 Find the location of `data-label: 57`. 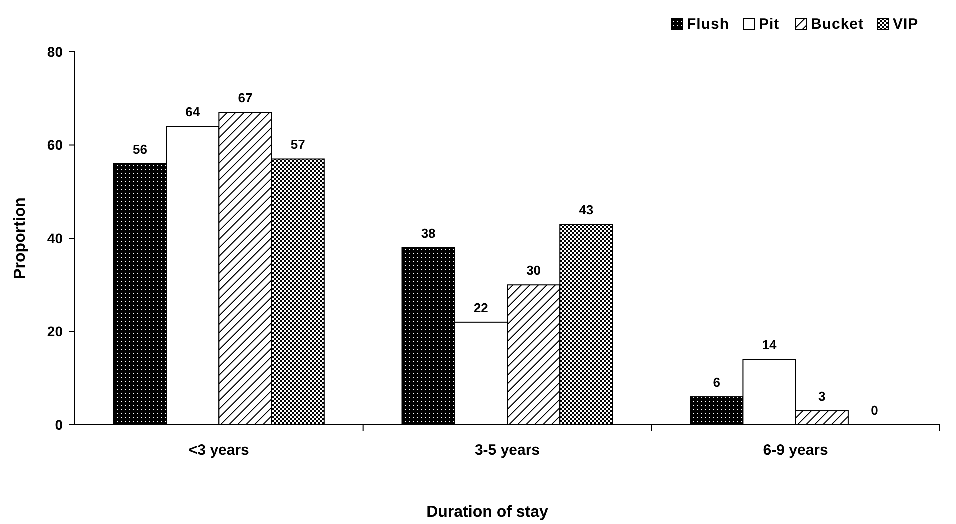

data-label: 57 is located at coordinates (298, 144).